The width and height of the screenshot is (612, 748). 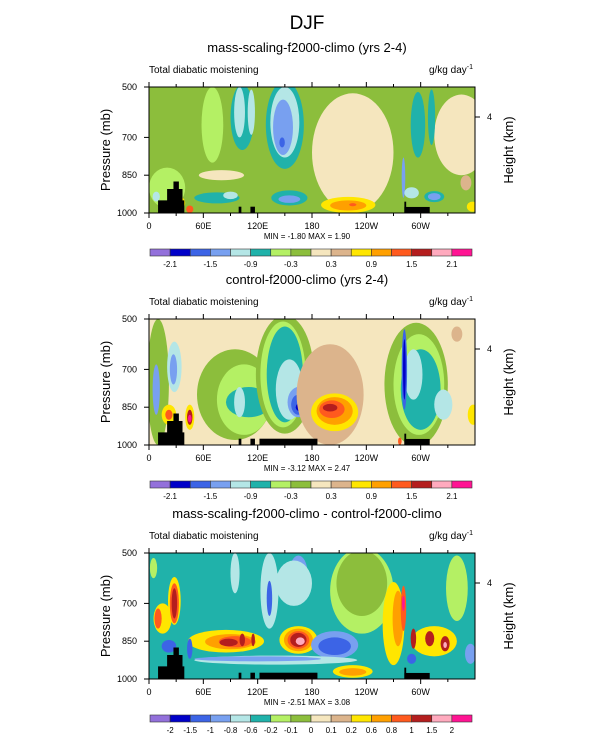 I want to click on colorbar-label: 1, so click(x=411, y=730).